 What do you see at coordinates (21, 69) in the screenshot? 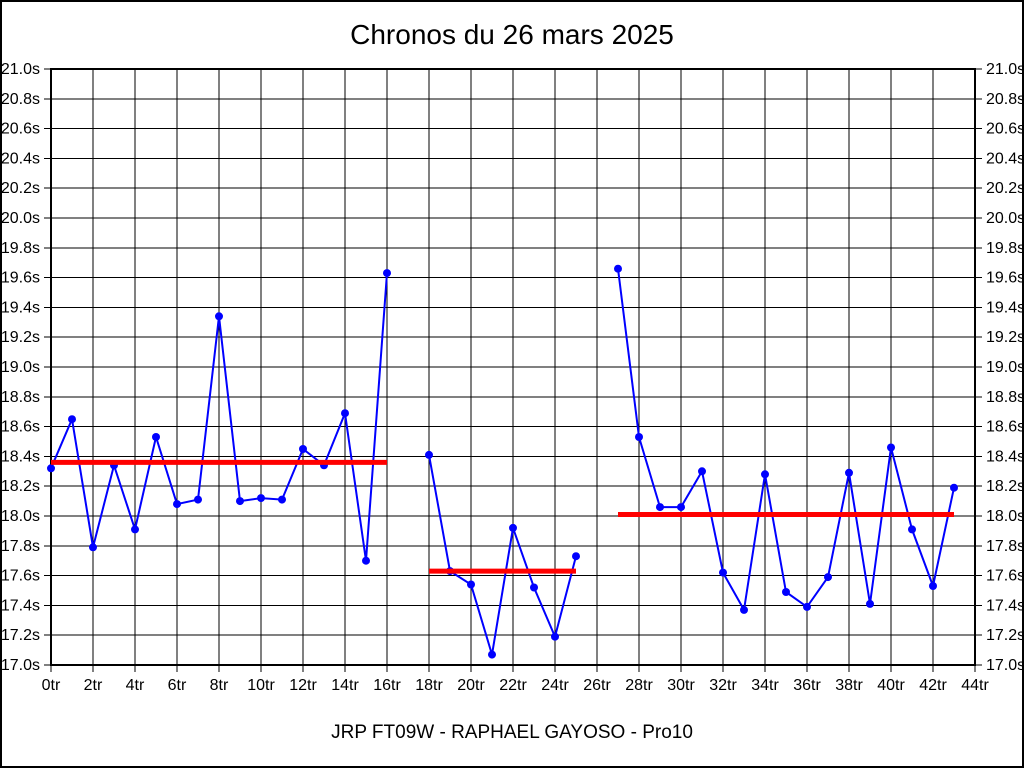
I see `y-tick-label-left: 21.0s` at bounding box center [21, 69].